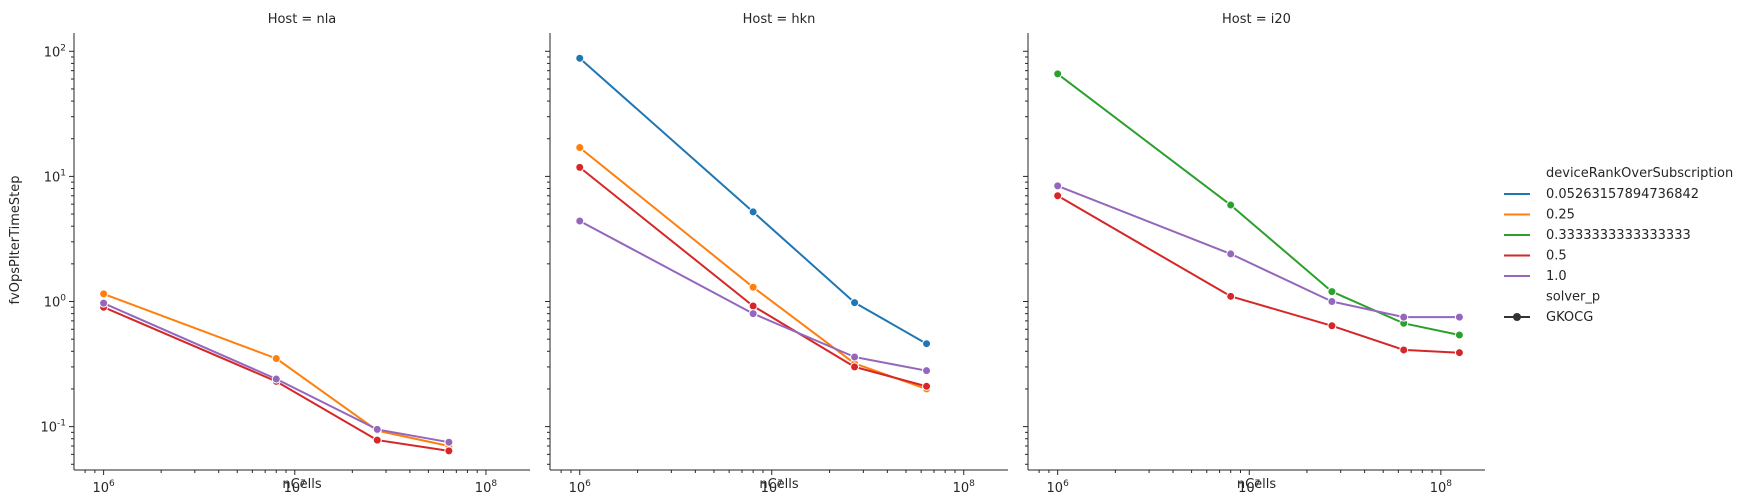  I want to click on legend-title: deviceRankOverSubscription, so click(1639, 173).